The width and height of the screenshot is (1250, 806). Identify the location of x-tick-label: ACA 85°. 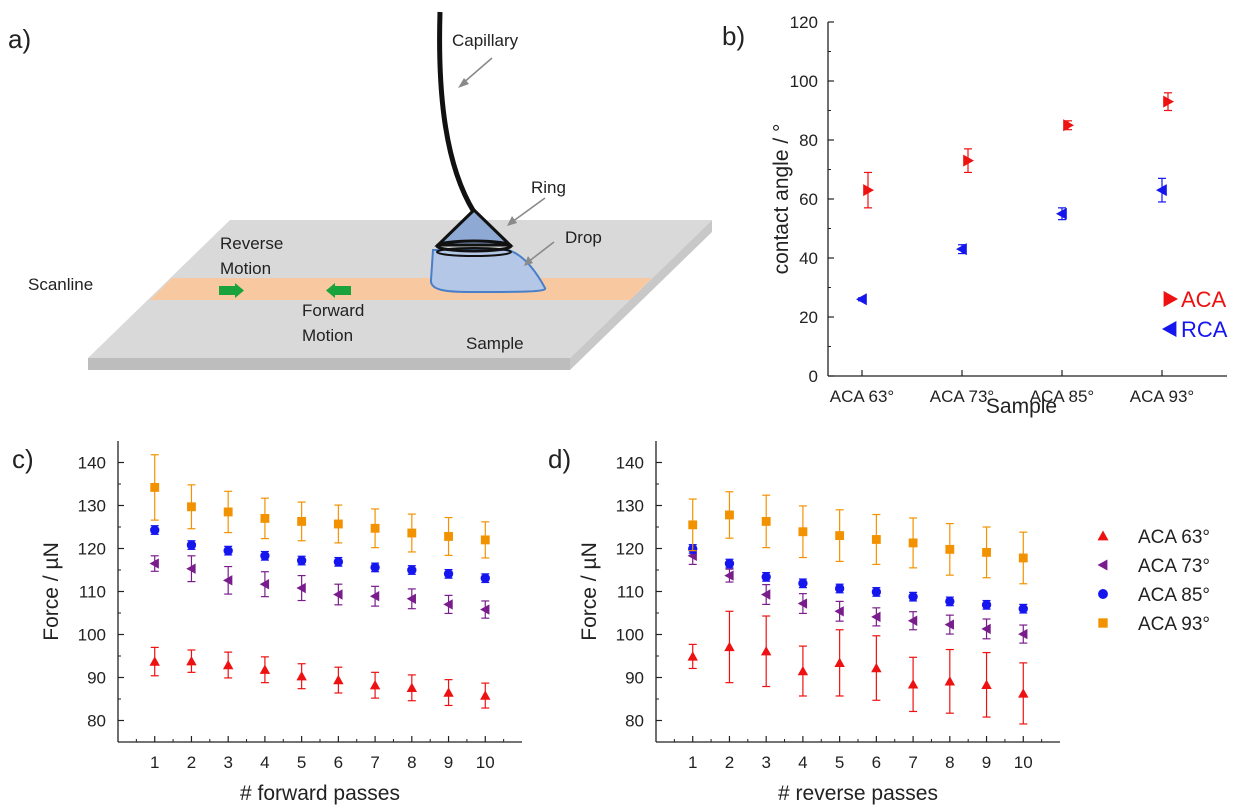
(1062, 396).